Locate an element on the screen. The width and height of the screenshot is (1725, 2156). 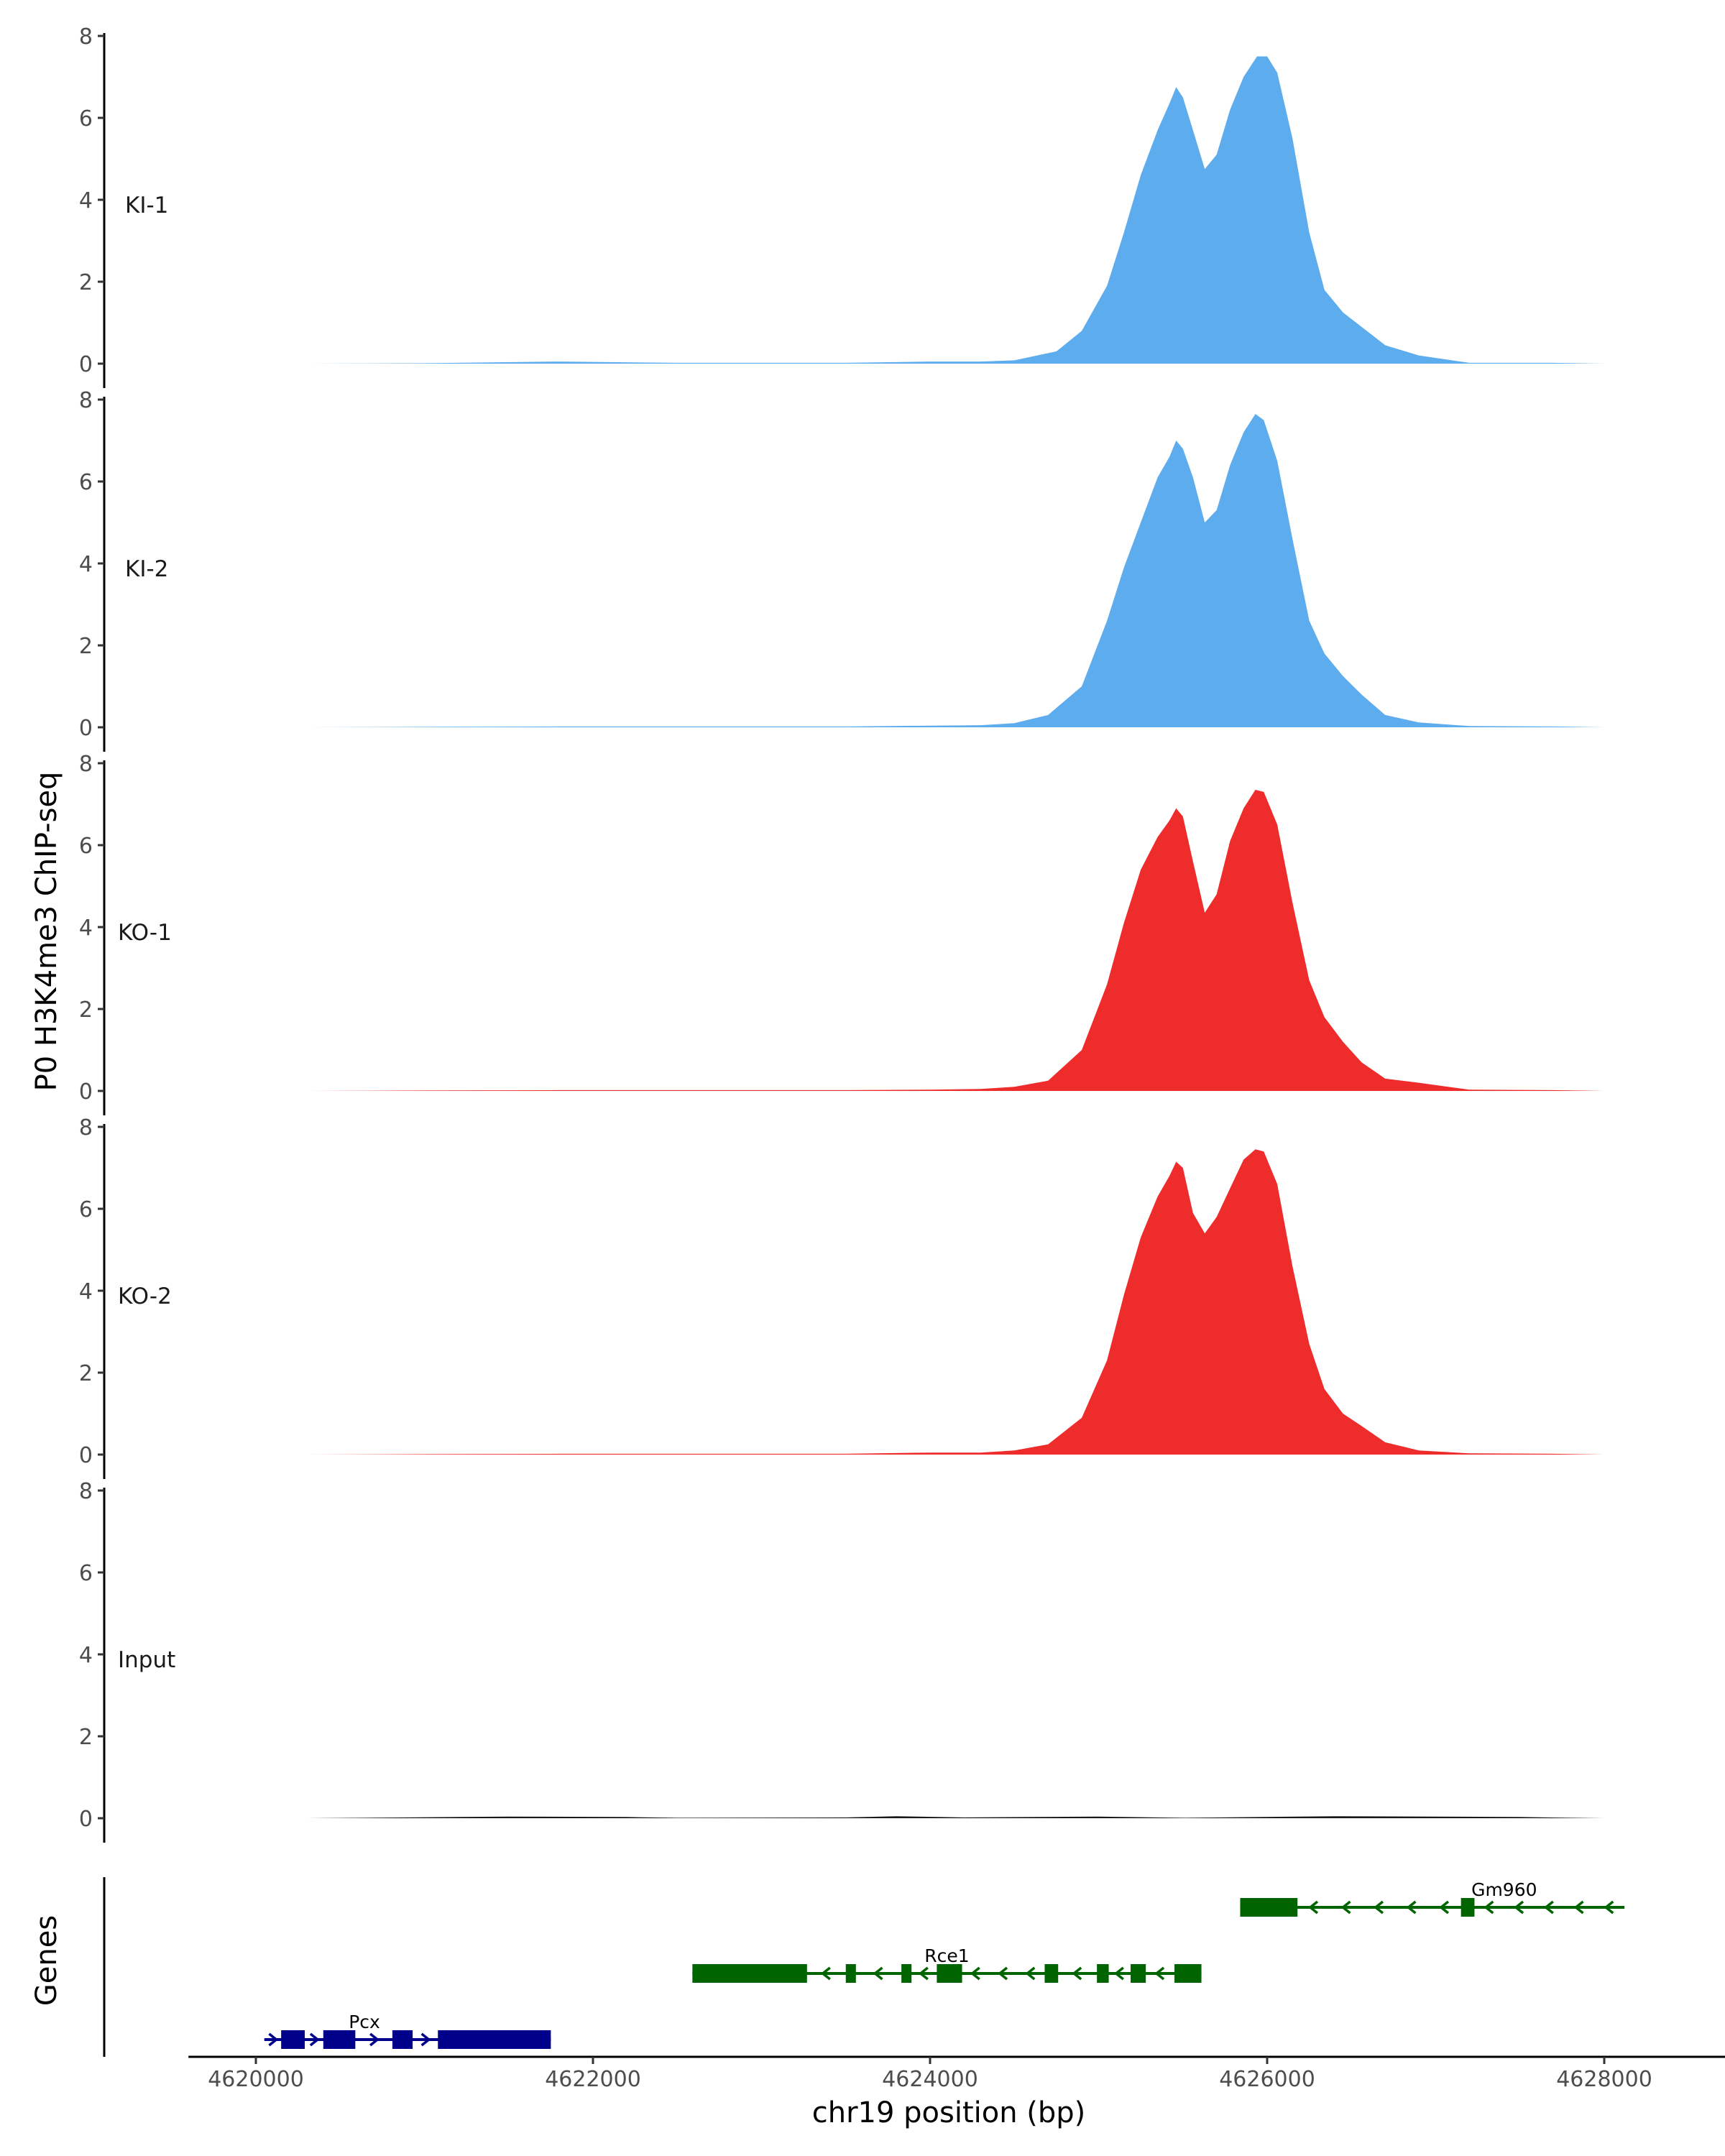
x-tick-label: 4620000 is located at coordinates (256, 2079).